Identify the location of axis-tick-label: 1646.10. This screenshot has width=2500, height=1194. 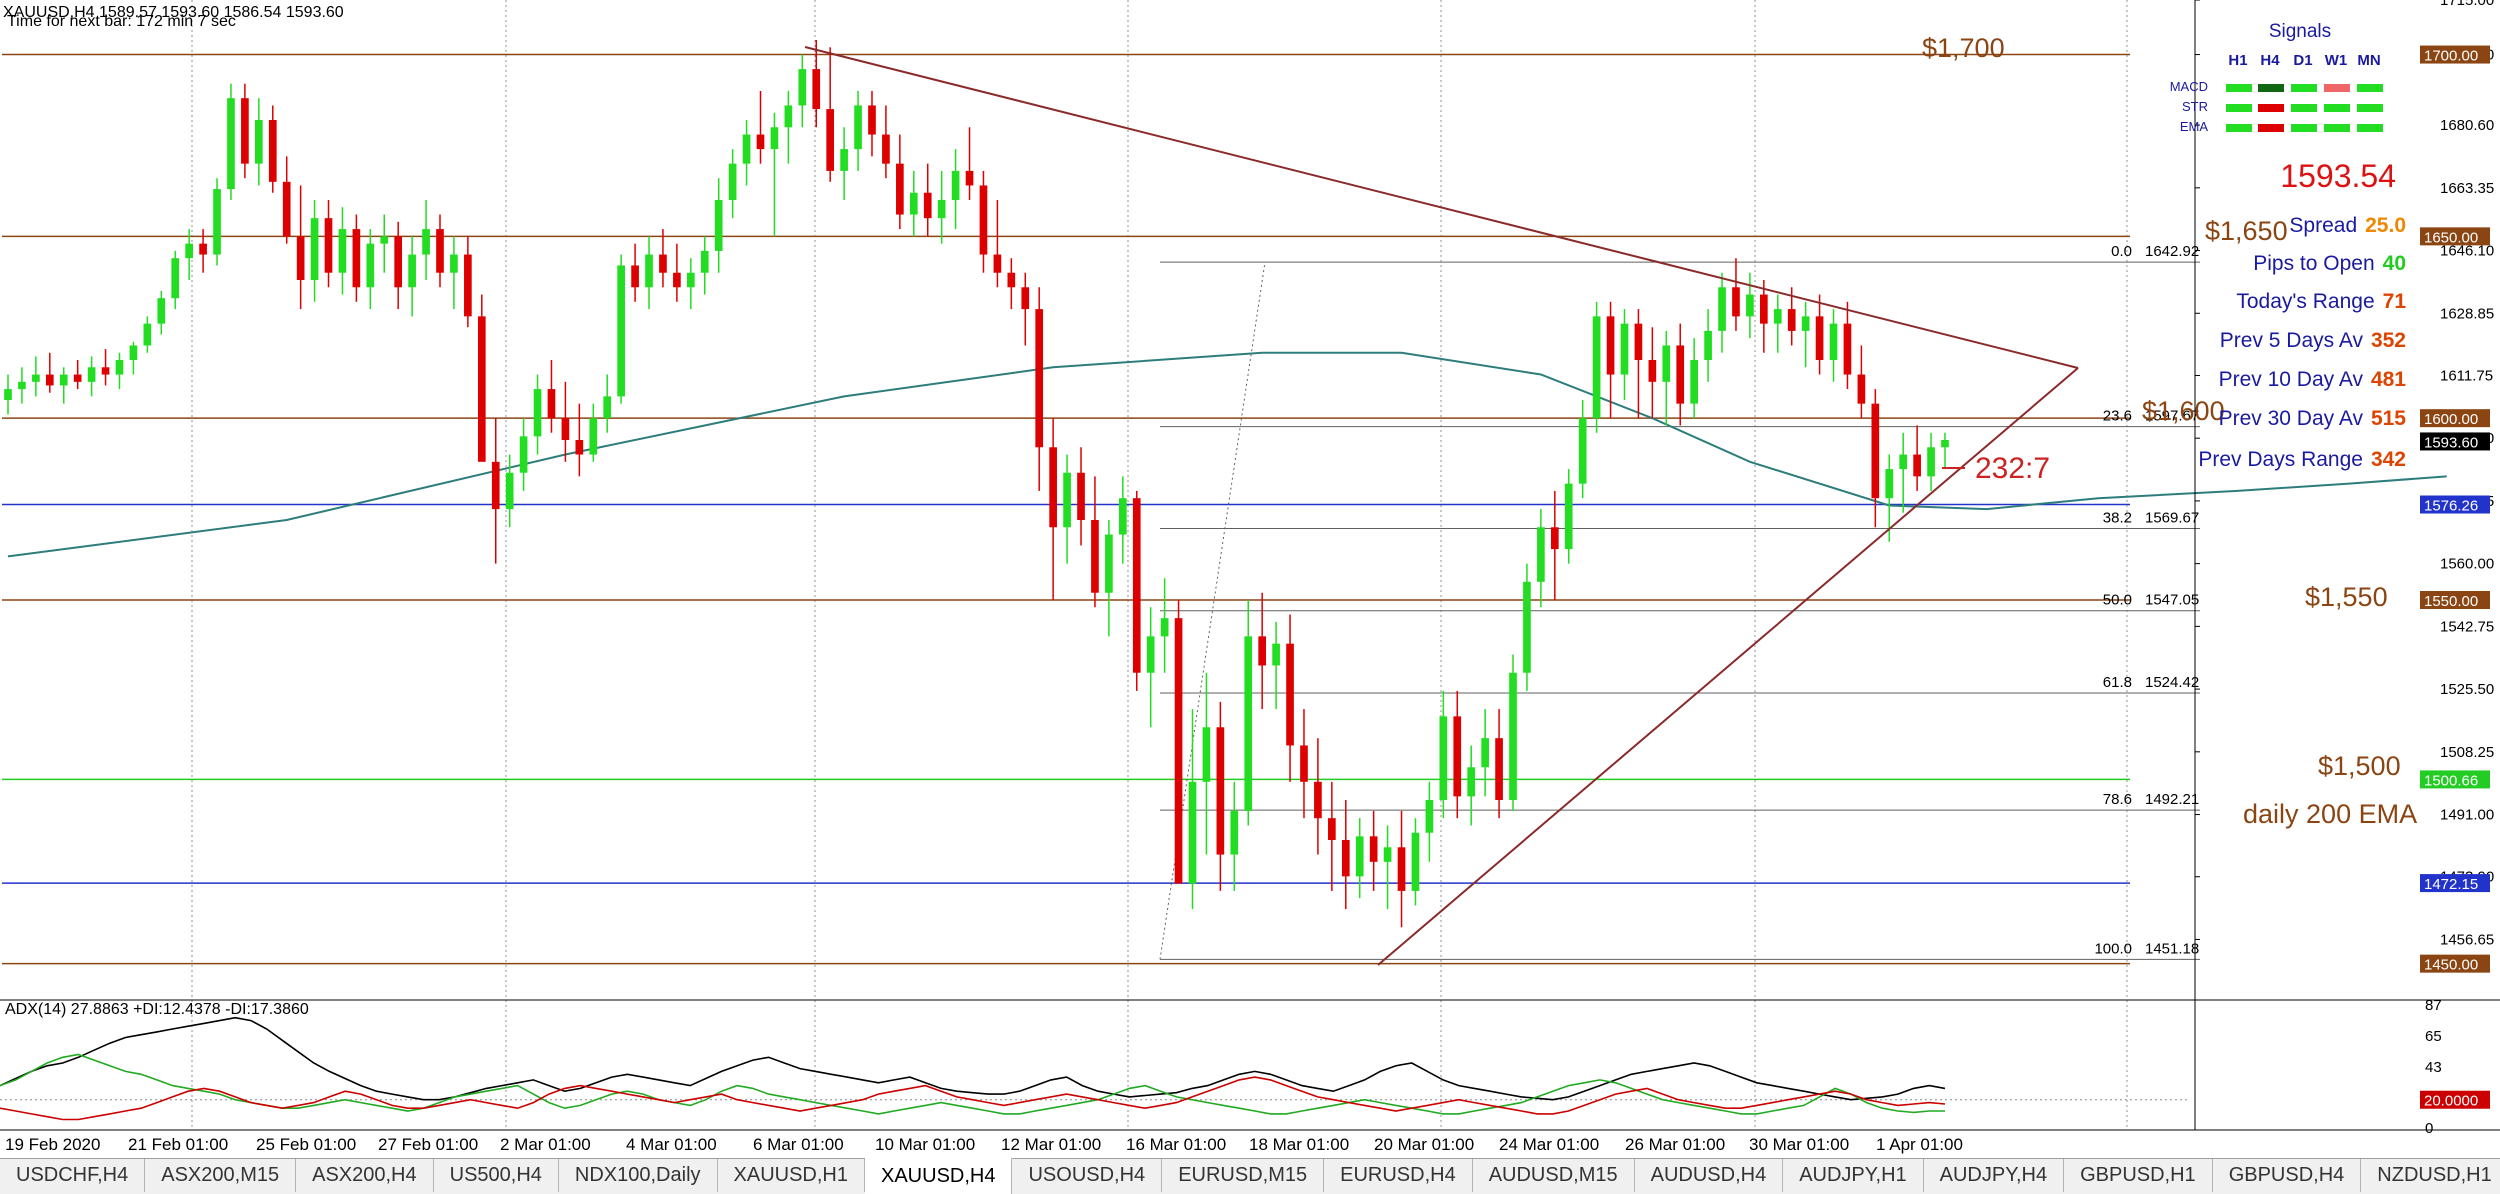
(2467, 251).